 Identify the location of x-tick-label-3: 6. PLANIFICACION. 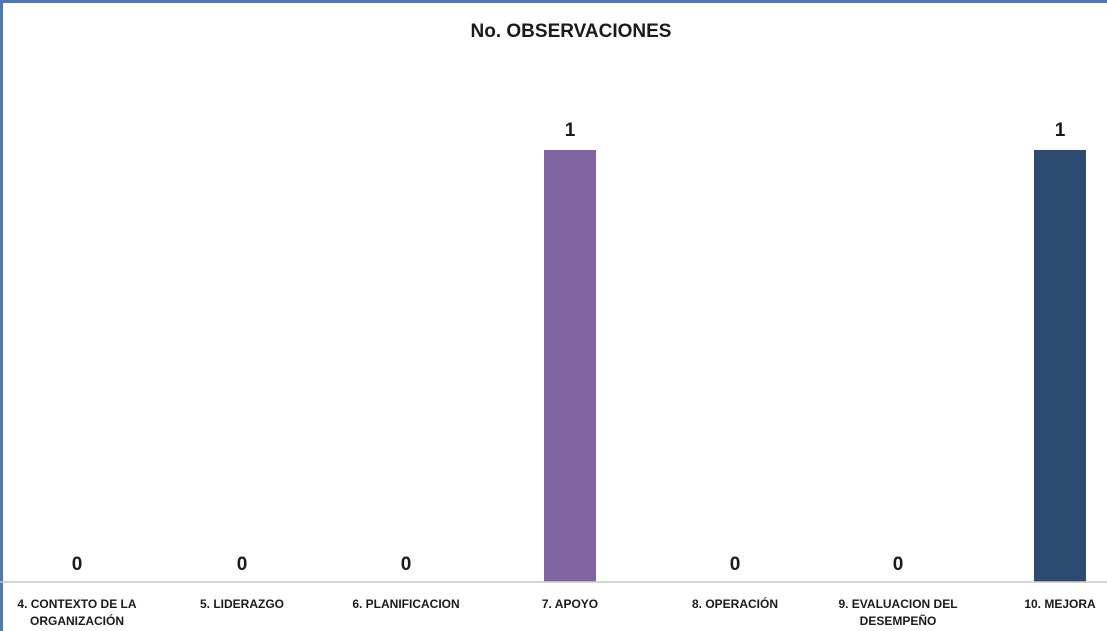
(405, 604).